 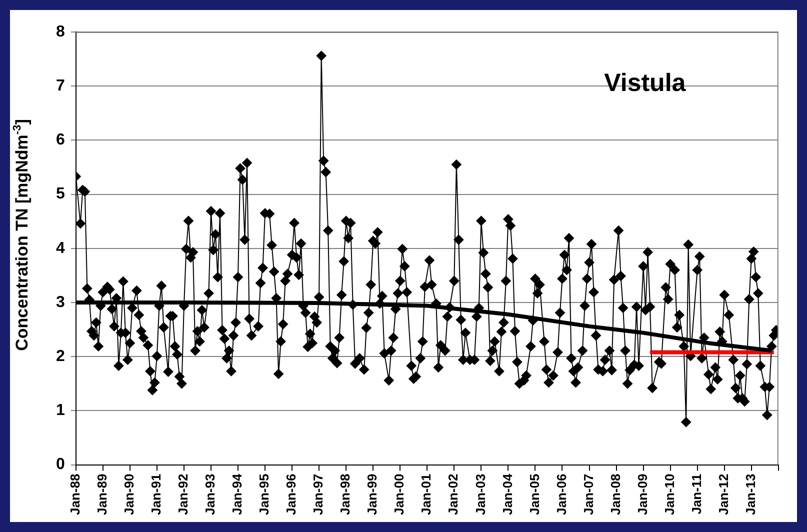 I want to click on x-tick-label: Jan-99, so click(x=372, y=495).